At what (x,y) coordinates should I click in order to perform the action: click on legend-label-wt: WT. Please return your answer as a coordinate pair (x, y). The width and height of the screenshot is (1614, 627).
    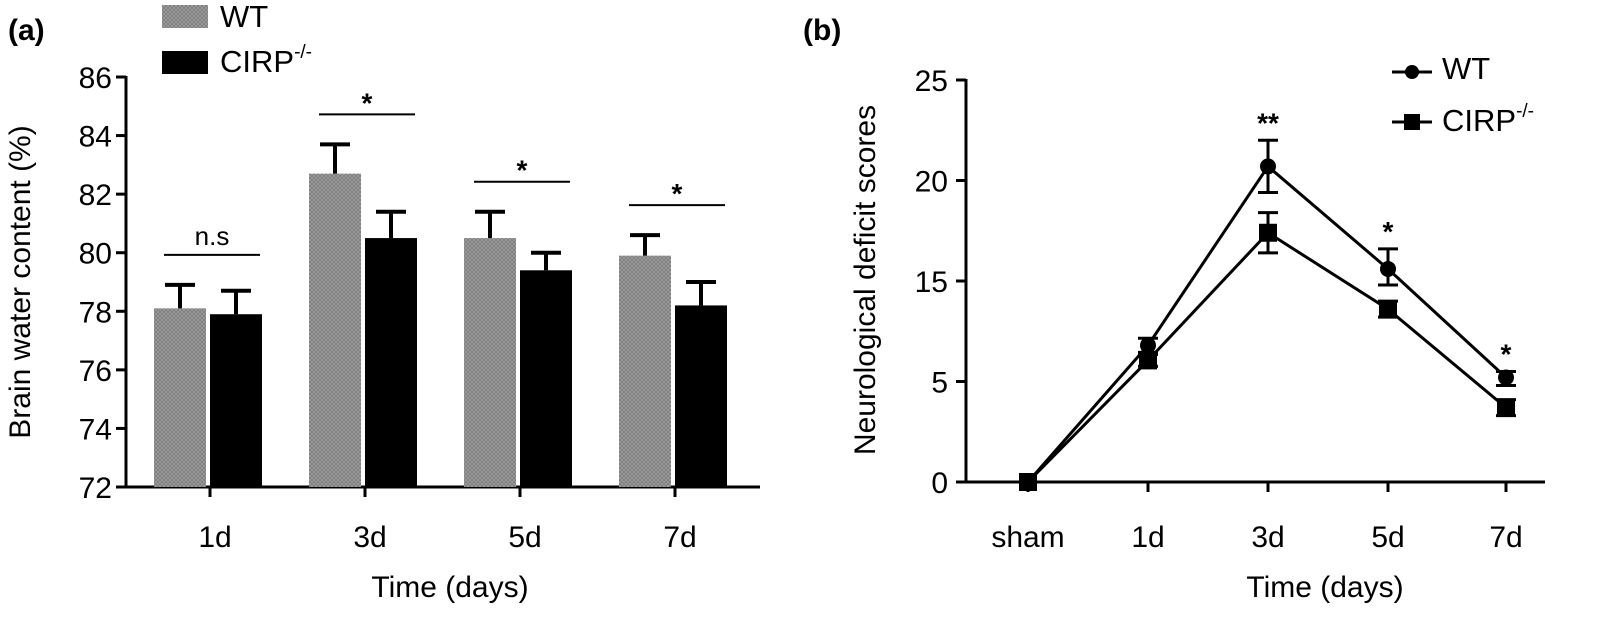
    Looking at the image, I should click on (244, 17).